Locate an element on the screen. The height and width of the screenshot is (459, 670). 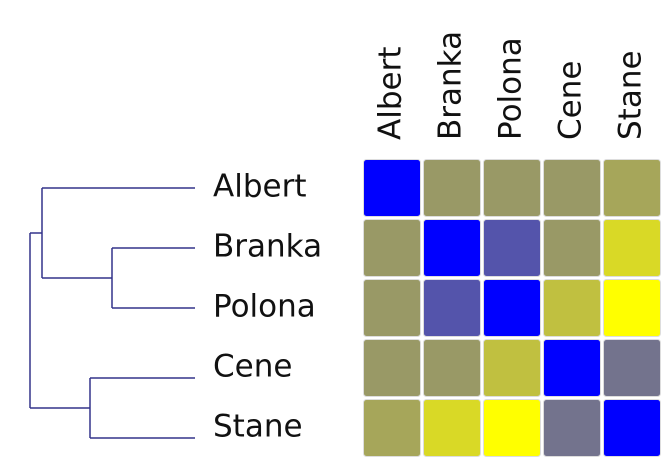
column-label: Albert is located at coordinates (391, 93).